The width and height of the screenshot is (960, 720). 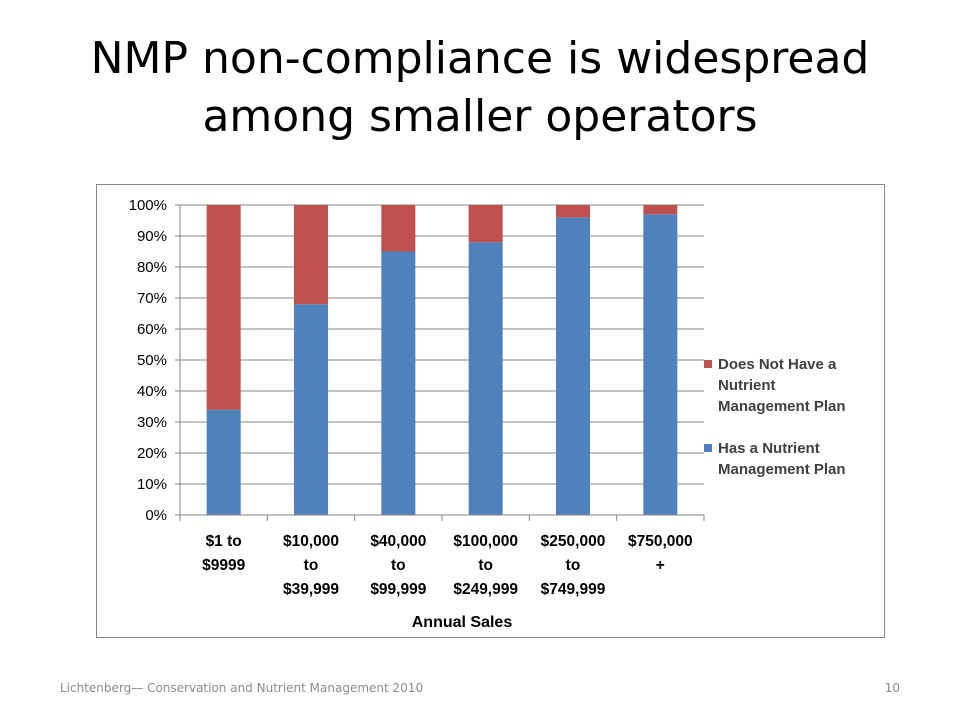 I want to click on slide-title-line-1: NMP non-compliance is widespread, so click(x=480, y=58).